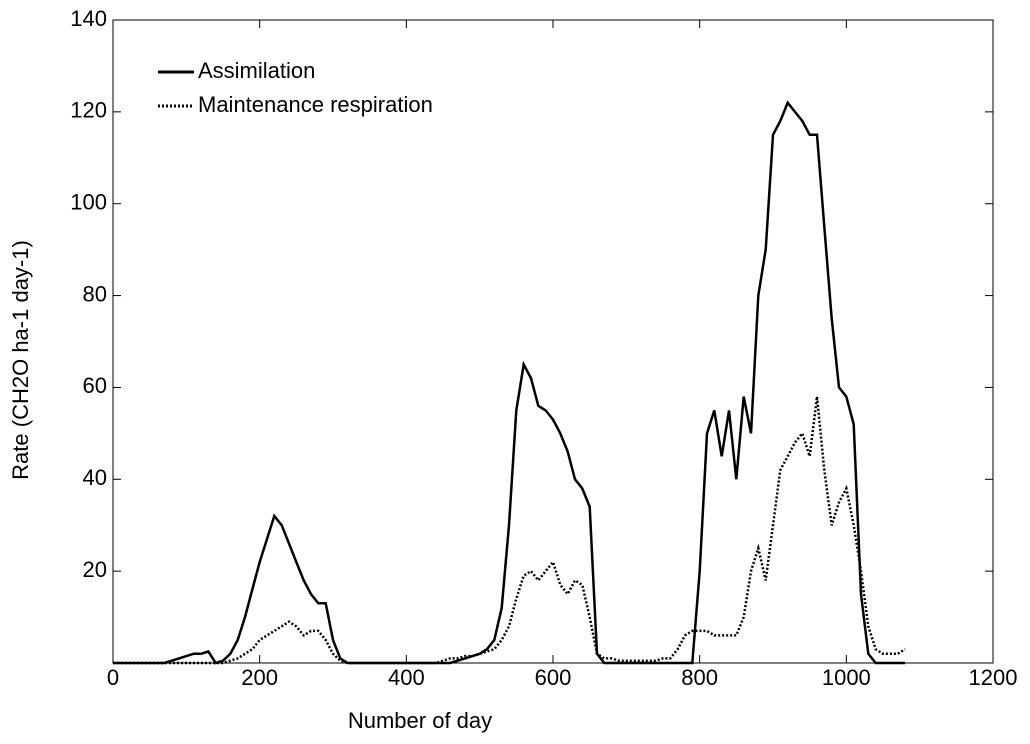 The height and width of the screenshot is (744, 1030). I want to click on x-tick-label: 400, so click(406, 677).